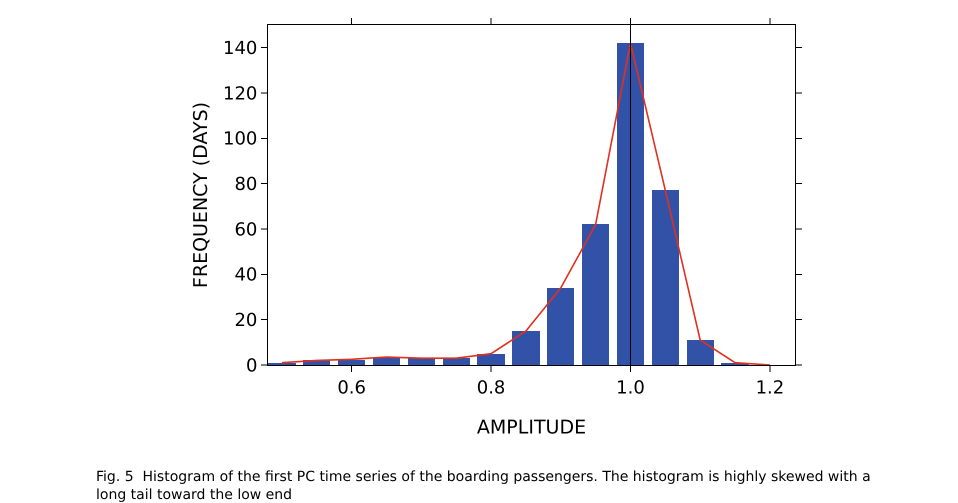  What do you see at coordinates (240, 93) in the screenshot?
I see `y-tick-label: 120` at bounding box center [240, 93].